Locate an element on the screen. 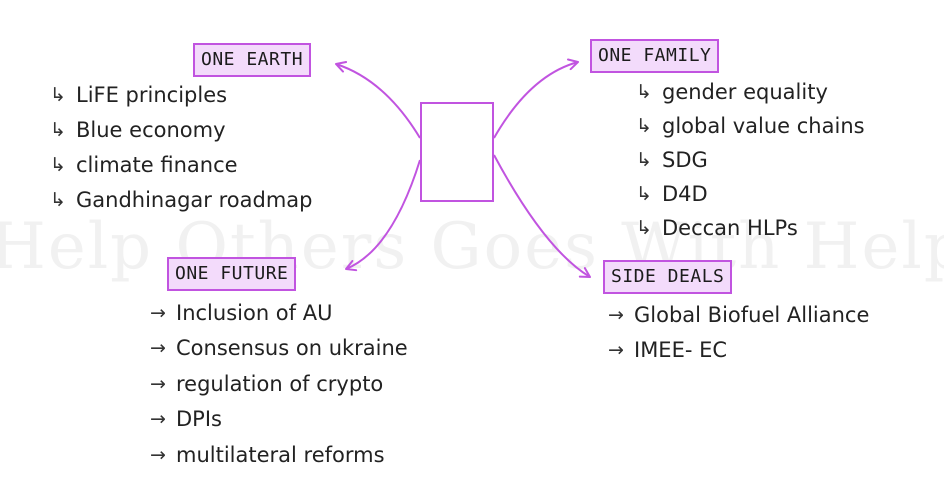  one-earth-heading: ONE EARTH is located at coordinates (252, 60).